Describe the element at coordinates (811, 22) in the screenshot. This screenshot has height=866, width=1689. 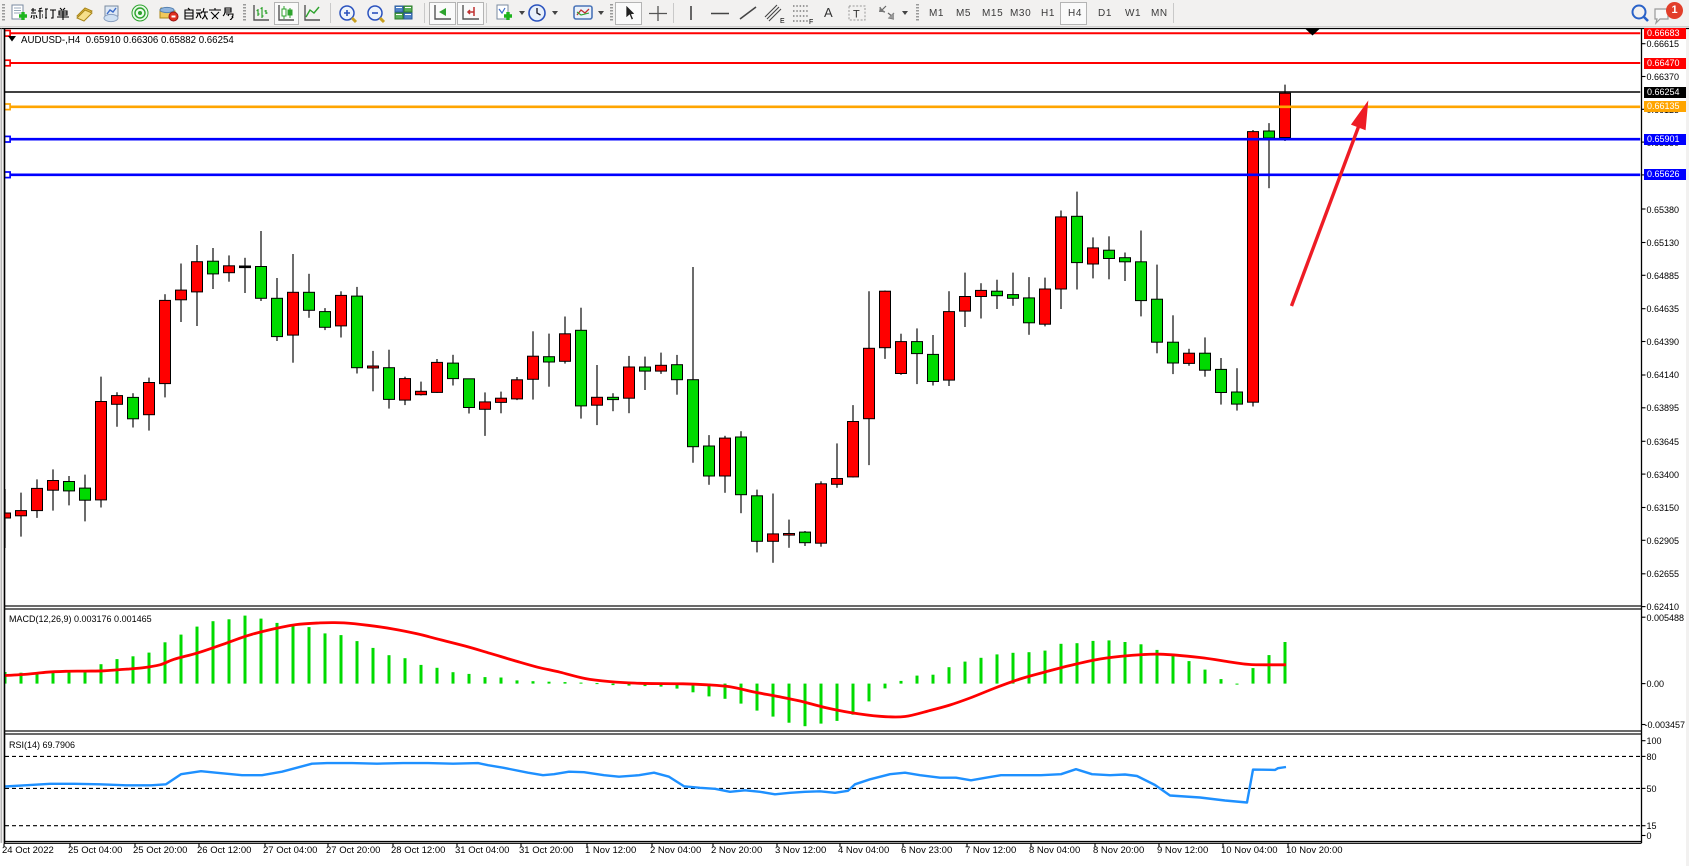
I see `svg-text: F` at that location.